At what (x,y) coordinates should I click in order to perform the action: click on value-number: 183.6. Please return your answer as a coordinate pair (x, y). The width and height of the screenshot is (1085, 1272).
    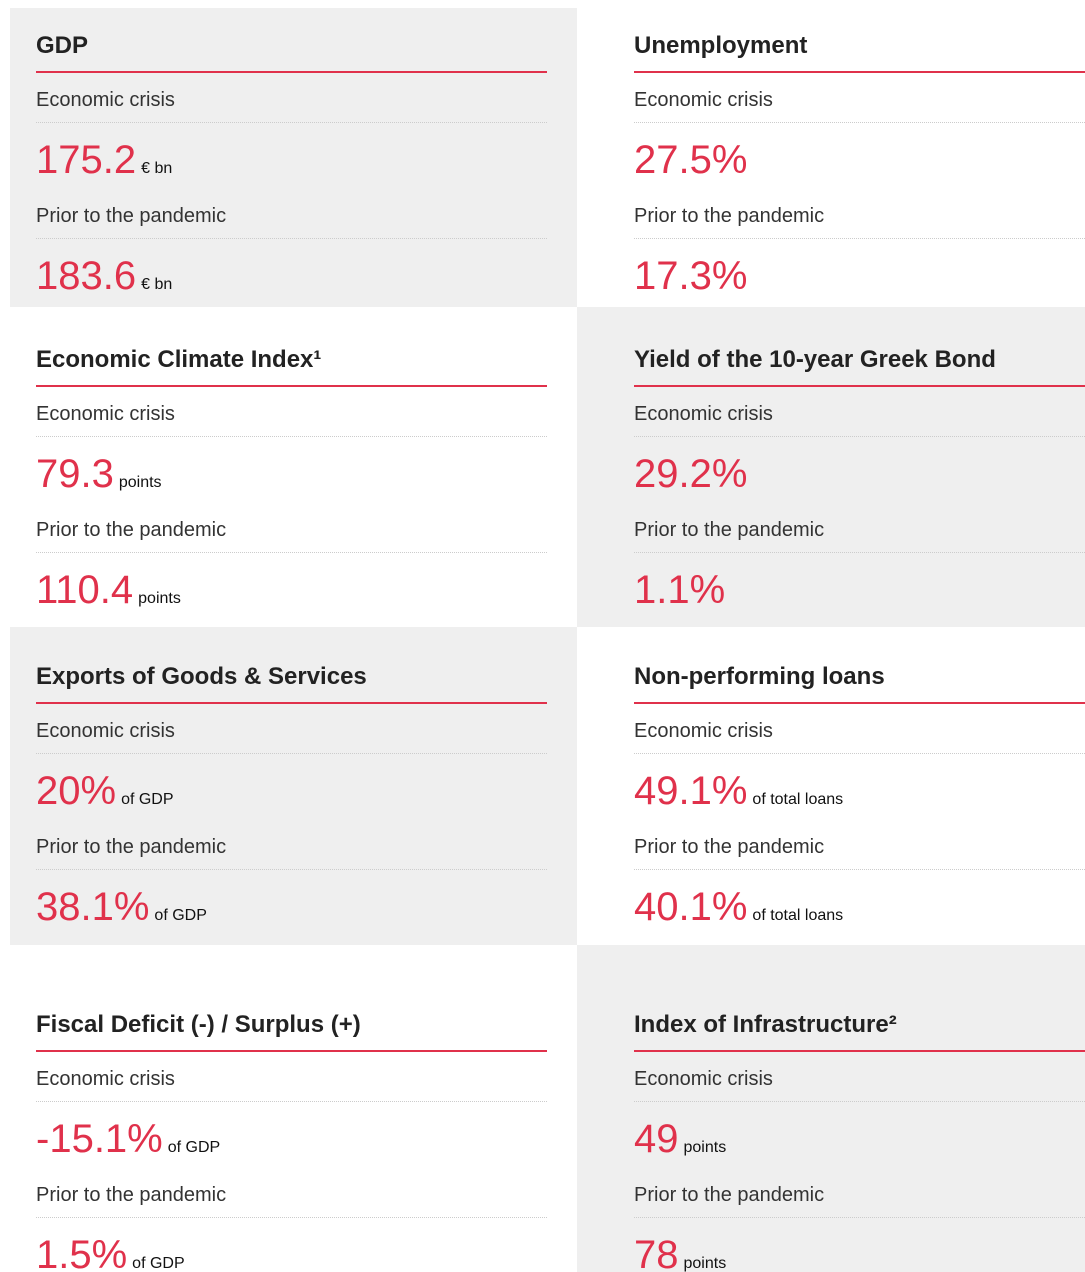
    Looking at the image, I should click on (86, 276).